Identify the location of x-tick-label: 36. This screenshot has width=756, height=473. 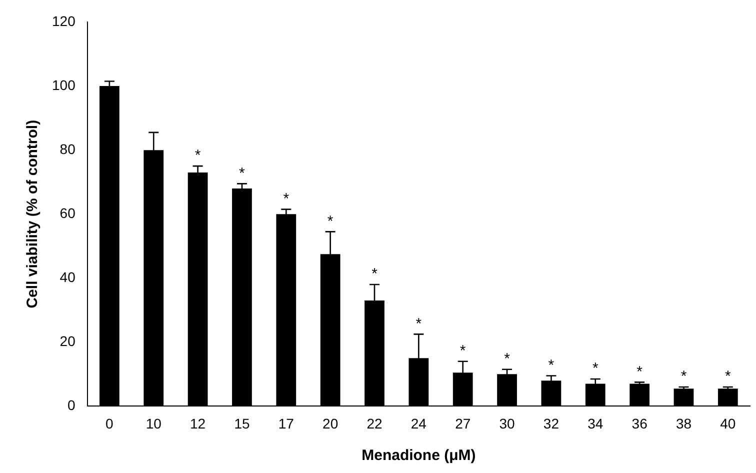
(640, 423).